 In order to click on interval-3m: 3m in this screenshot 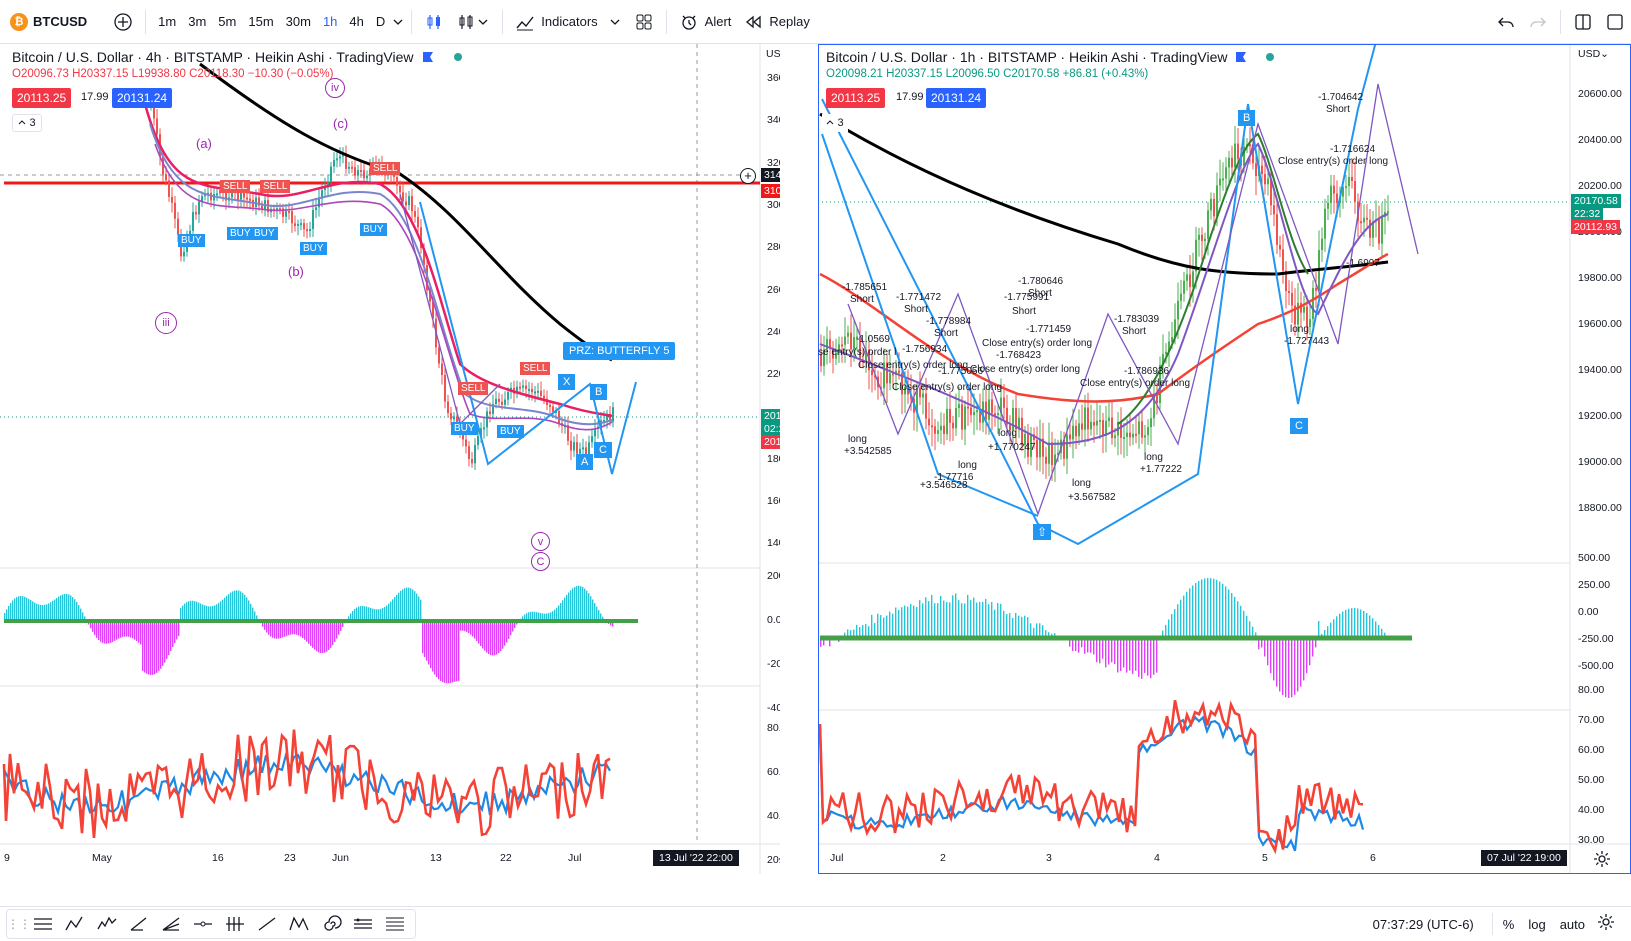, I will do `click(197, 21)`.